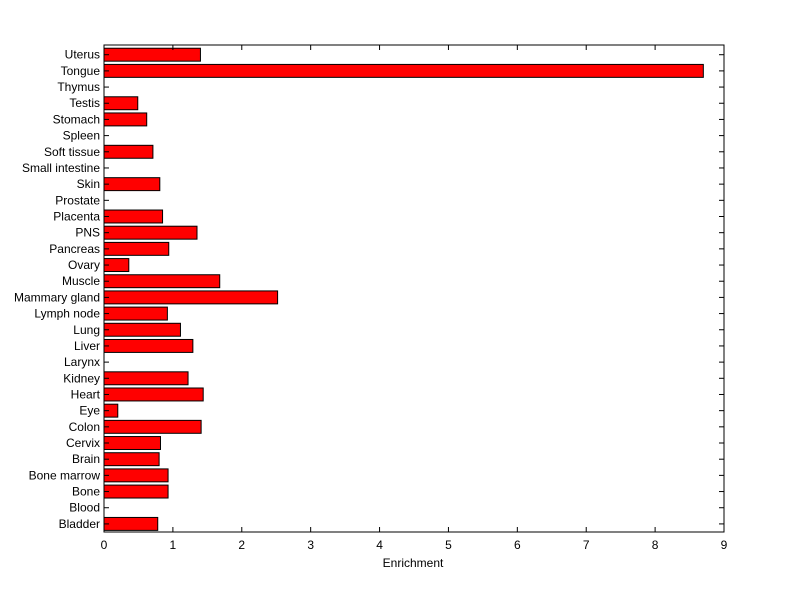 The width and height of the screenshot is (800, 599). Describe the element at coordinates (81, 281) in the screenshot. I see `y-tick-label: Muscle` at that location.